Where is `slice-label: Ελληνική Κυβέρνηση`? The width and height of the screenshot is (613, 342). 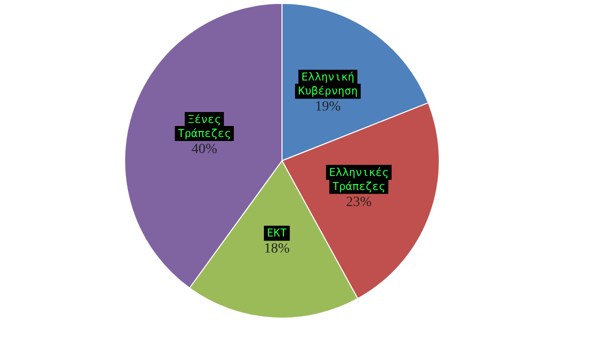 slice-label: Ελληνική Κυβέρνηση is located at coordinates (328, 84).